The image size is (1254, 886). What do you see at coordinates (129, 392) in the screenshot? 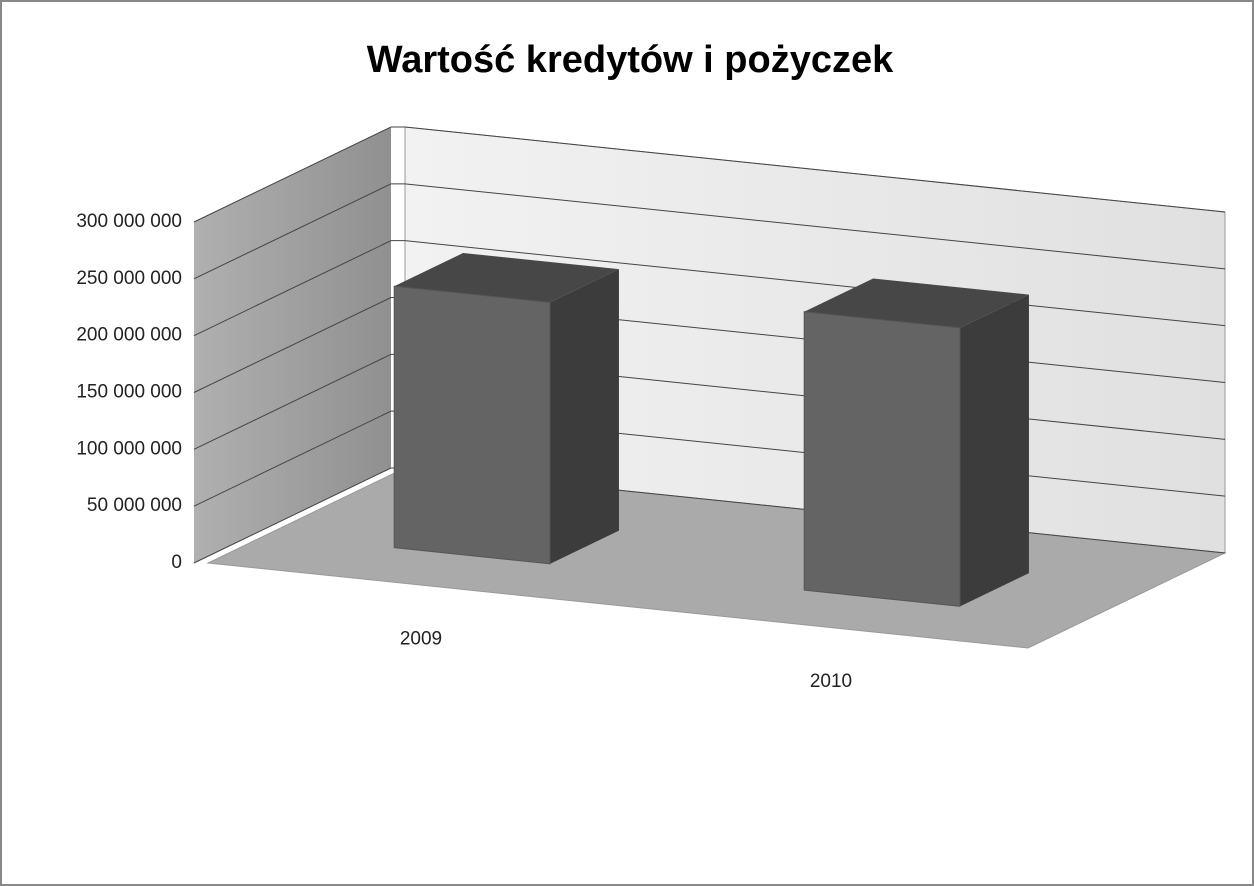
I see `y-tick-label: 150 000 000` at bounding box center [129, 392].